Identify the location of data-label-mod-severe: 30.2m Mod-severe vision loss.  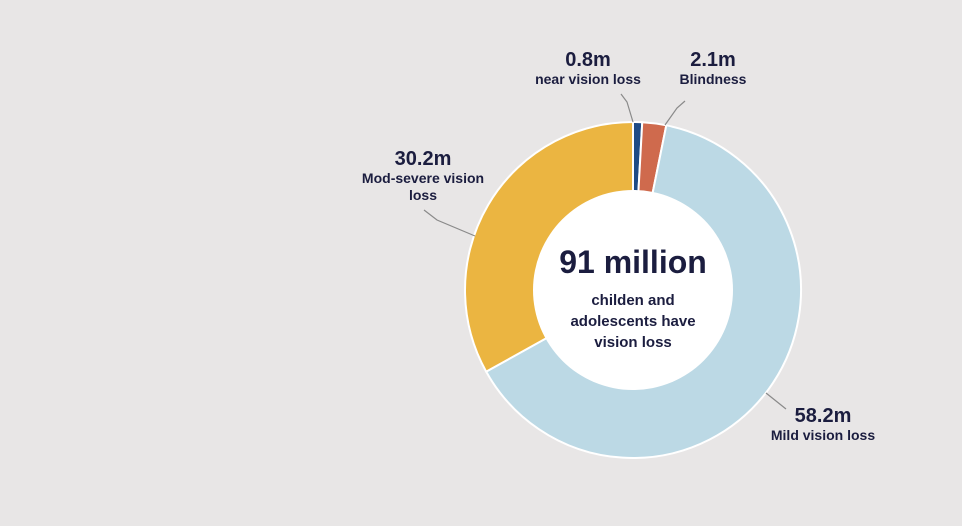
(423, 176).